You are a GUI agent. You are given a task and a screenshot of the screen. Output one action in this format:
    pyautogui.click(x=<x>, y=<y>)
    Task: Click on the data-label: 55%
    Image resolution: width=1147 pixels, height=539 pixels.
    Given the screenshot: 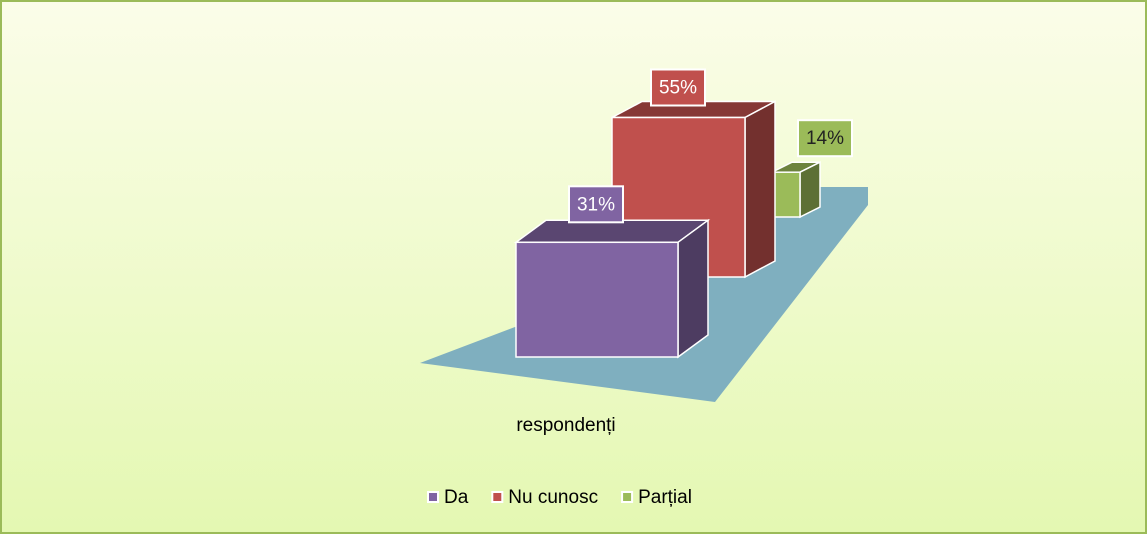 What is the action you would take?
    pyautogui.click(x=678, y=88)
    